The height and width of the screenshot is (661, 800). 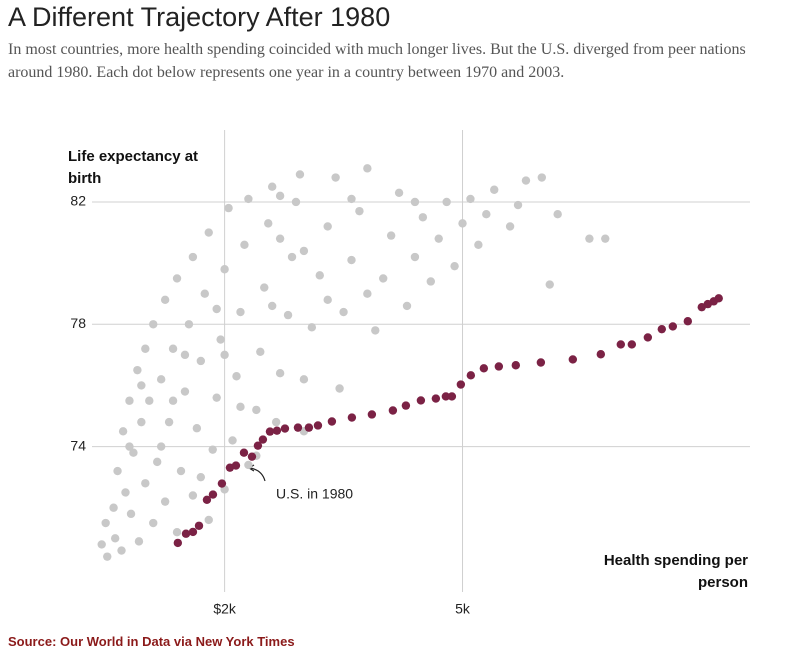 I want to click on y-tick-label: 82, so click(x=78, y=201).